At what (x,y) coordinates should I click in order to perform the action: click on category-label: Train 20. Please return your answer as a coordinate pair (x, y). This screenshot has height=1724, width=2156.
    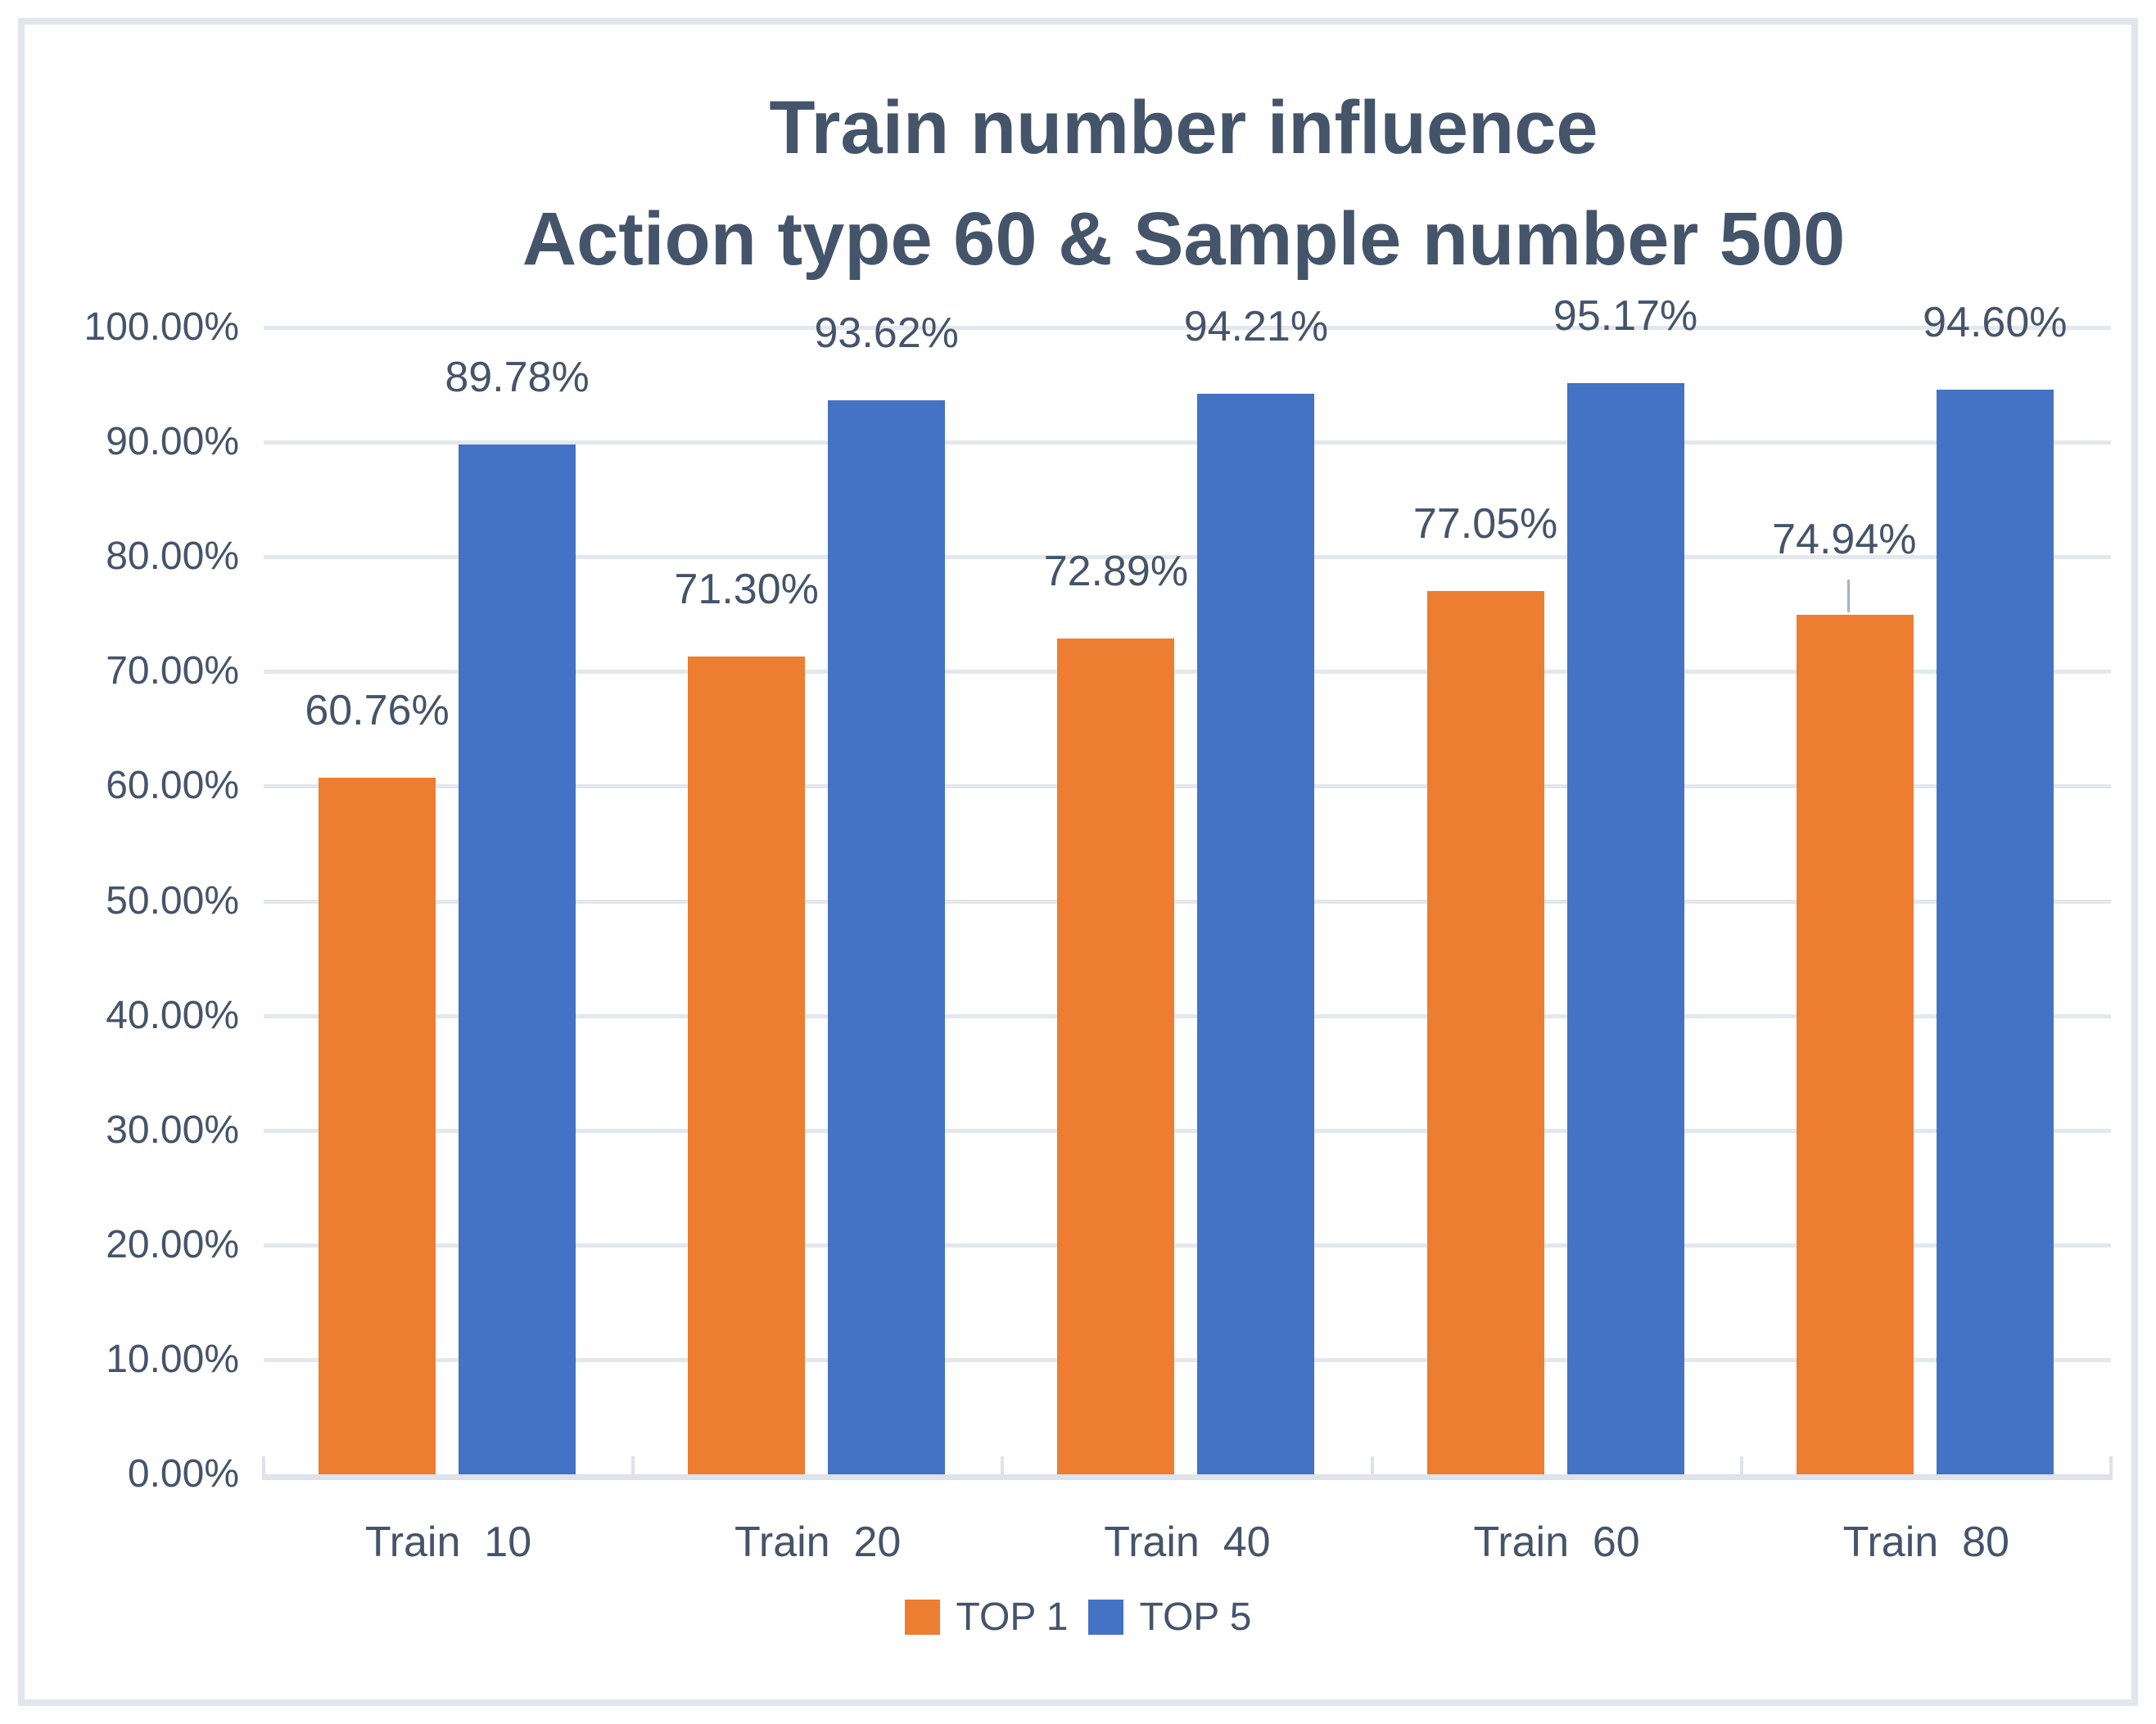
    Looking at the image, I should click on (818, 1542).